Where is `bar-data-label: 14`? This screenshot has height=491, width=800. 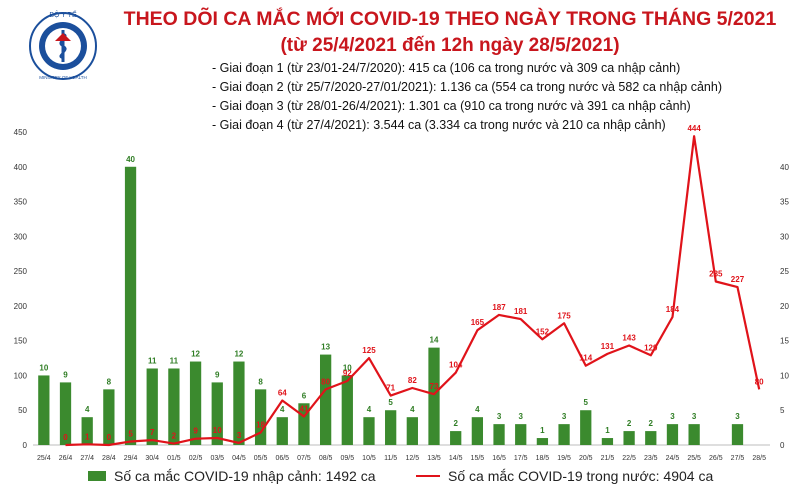 bar-data-label: 14 is located at coordinates (434, 340).